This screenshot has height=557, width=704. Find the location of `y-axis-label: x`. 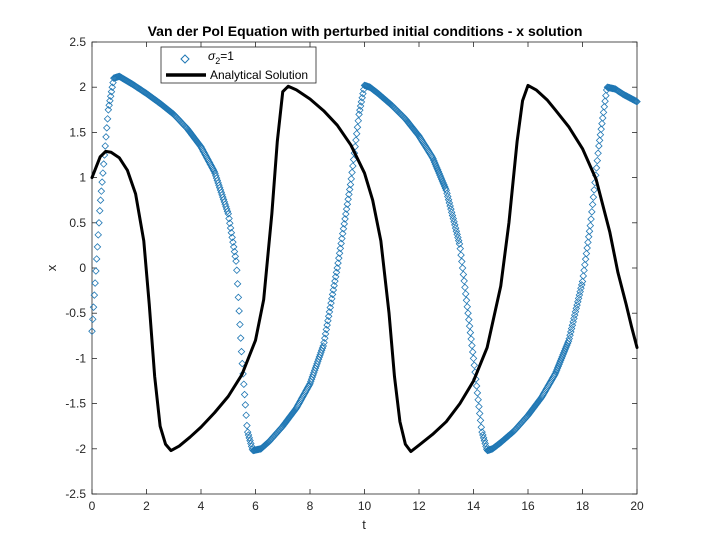

y-axis-label: x is located at coordinates (51, 267).